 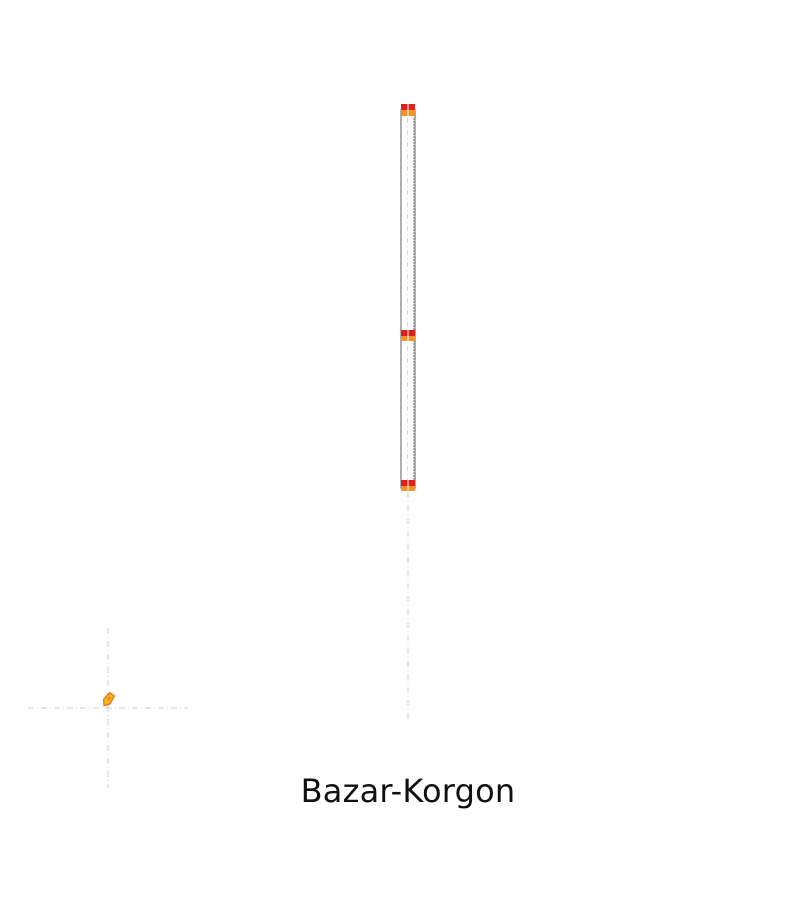 What do you see at coordinates (108, 699) in the screenshot?
I see `map-pin-icon` at bounding box center [108, 699].